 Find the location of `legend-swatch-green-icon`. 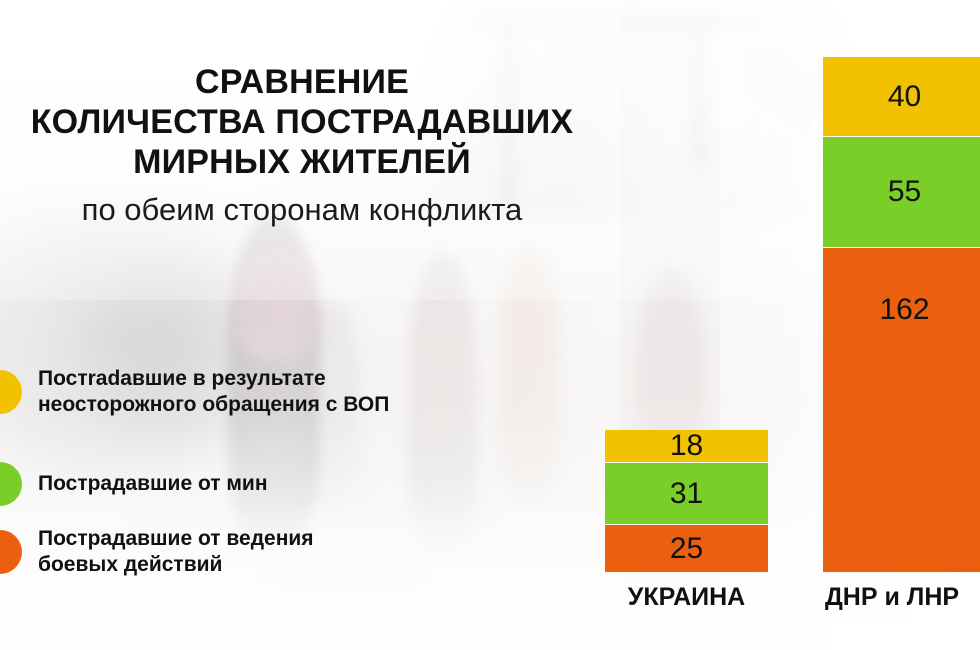

legend-swatch-green-icon is located at coordinates (11, 484).